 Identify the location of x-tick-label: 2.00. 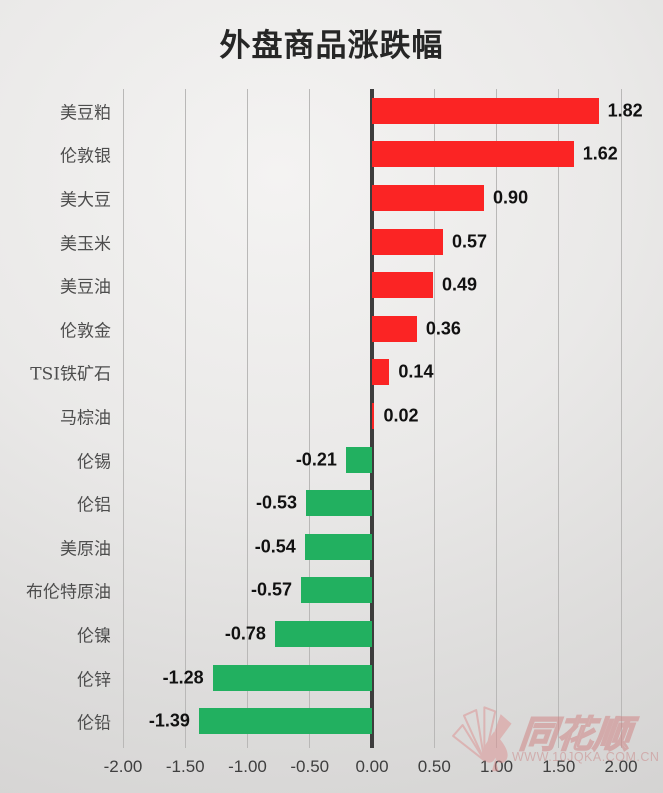
(621, 766).